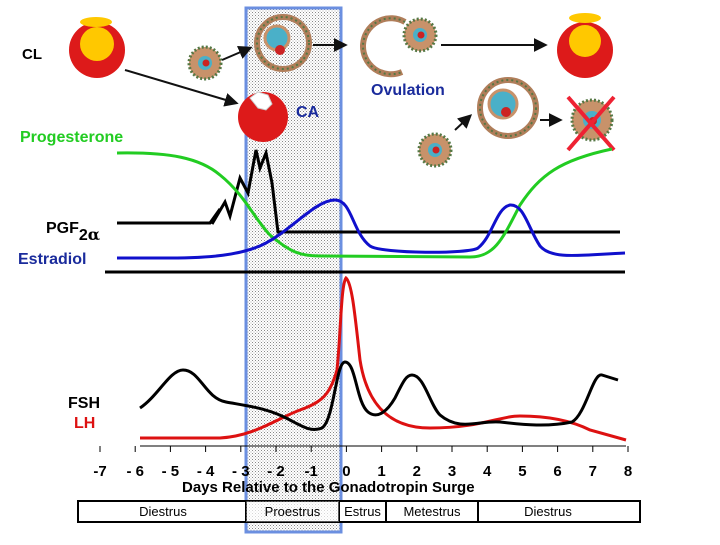  I want to click on phase-diestrus: Diestrus, so click(163, 511).